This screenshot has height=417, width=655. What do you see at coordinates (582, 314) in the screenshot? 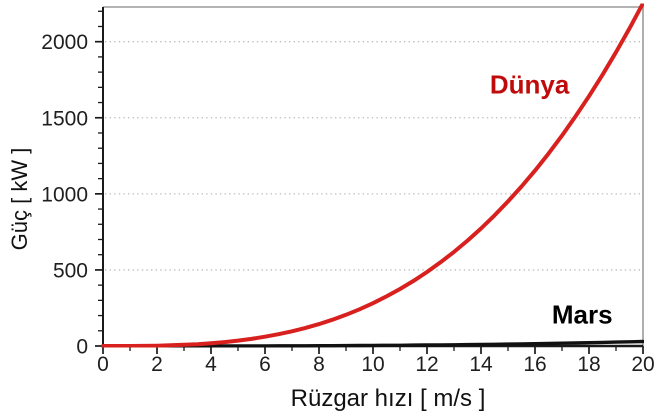
I see `curve-label-mars: Mars` at bounding box center [582, 314].